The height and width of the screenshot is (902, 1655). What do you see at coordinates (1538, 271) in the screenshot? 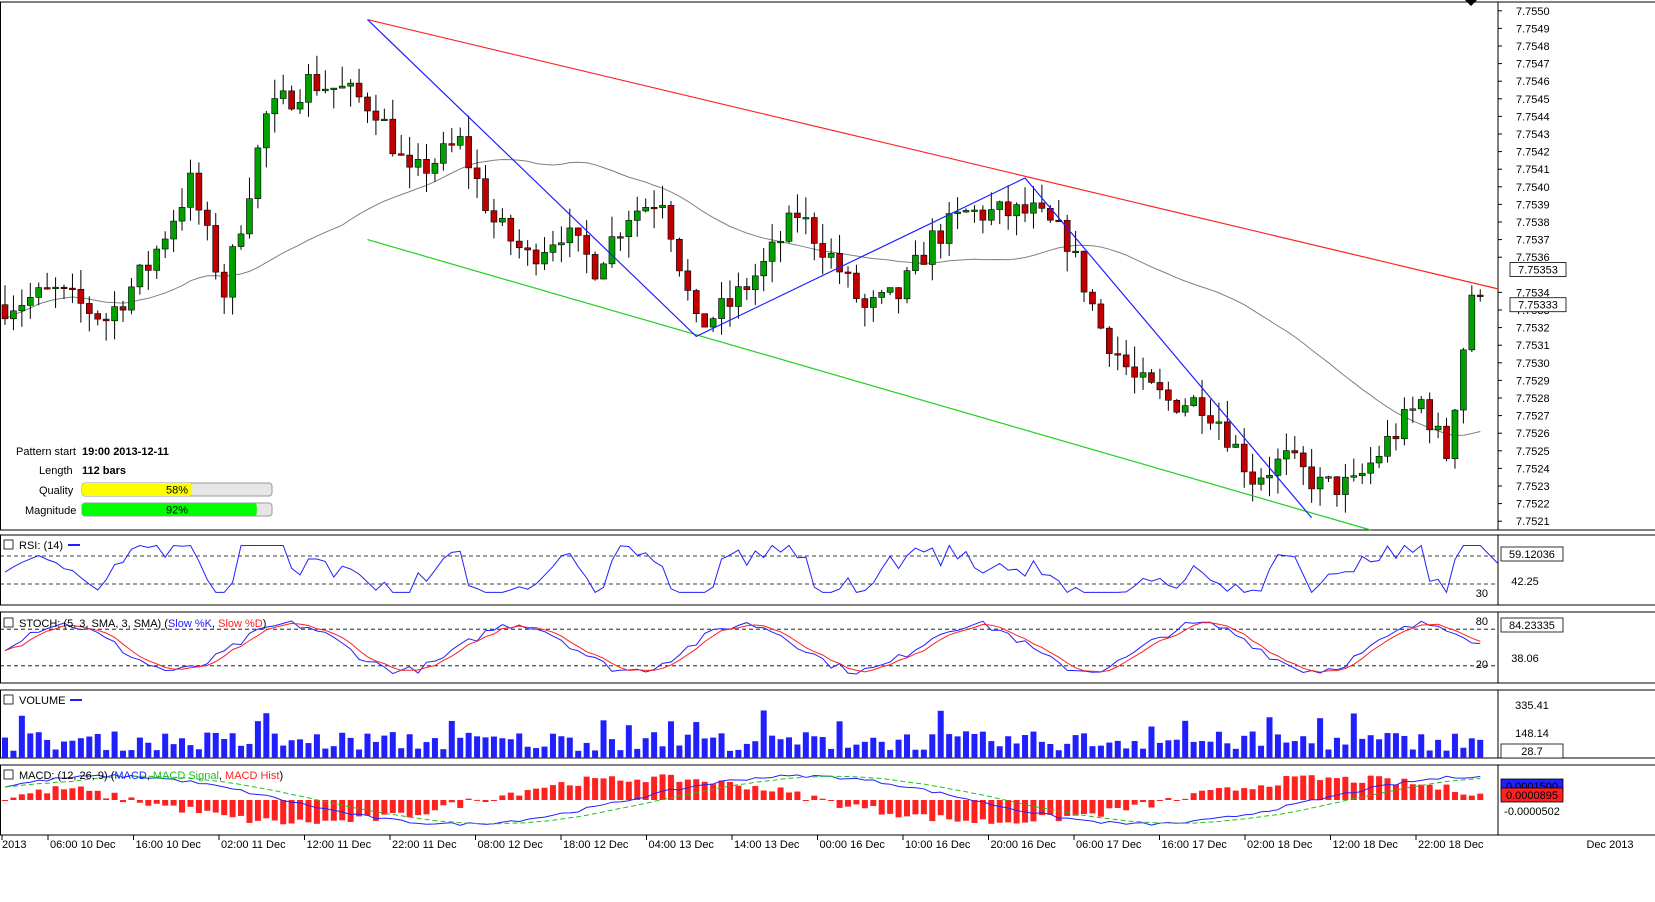
I see `ma-price-value: 7.75353` at bounding box center [1538, 271].